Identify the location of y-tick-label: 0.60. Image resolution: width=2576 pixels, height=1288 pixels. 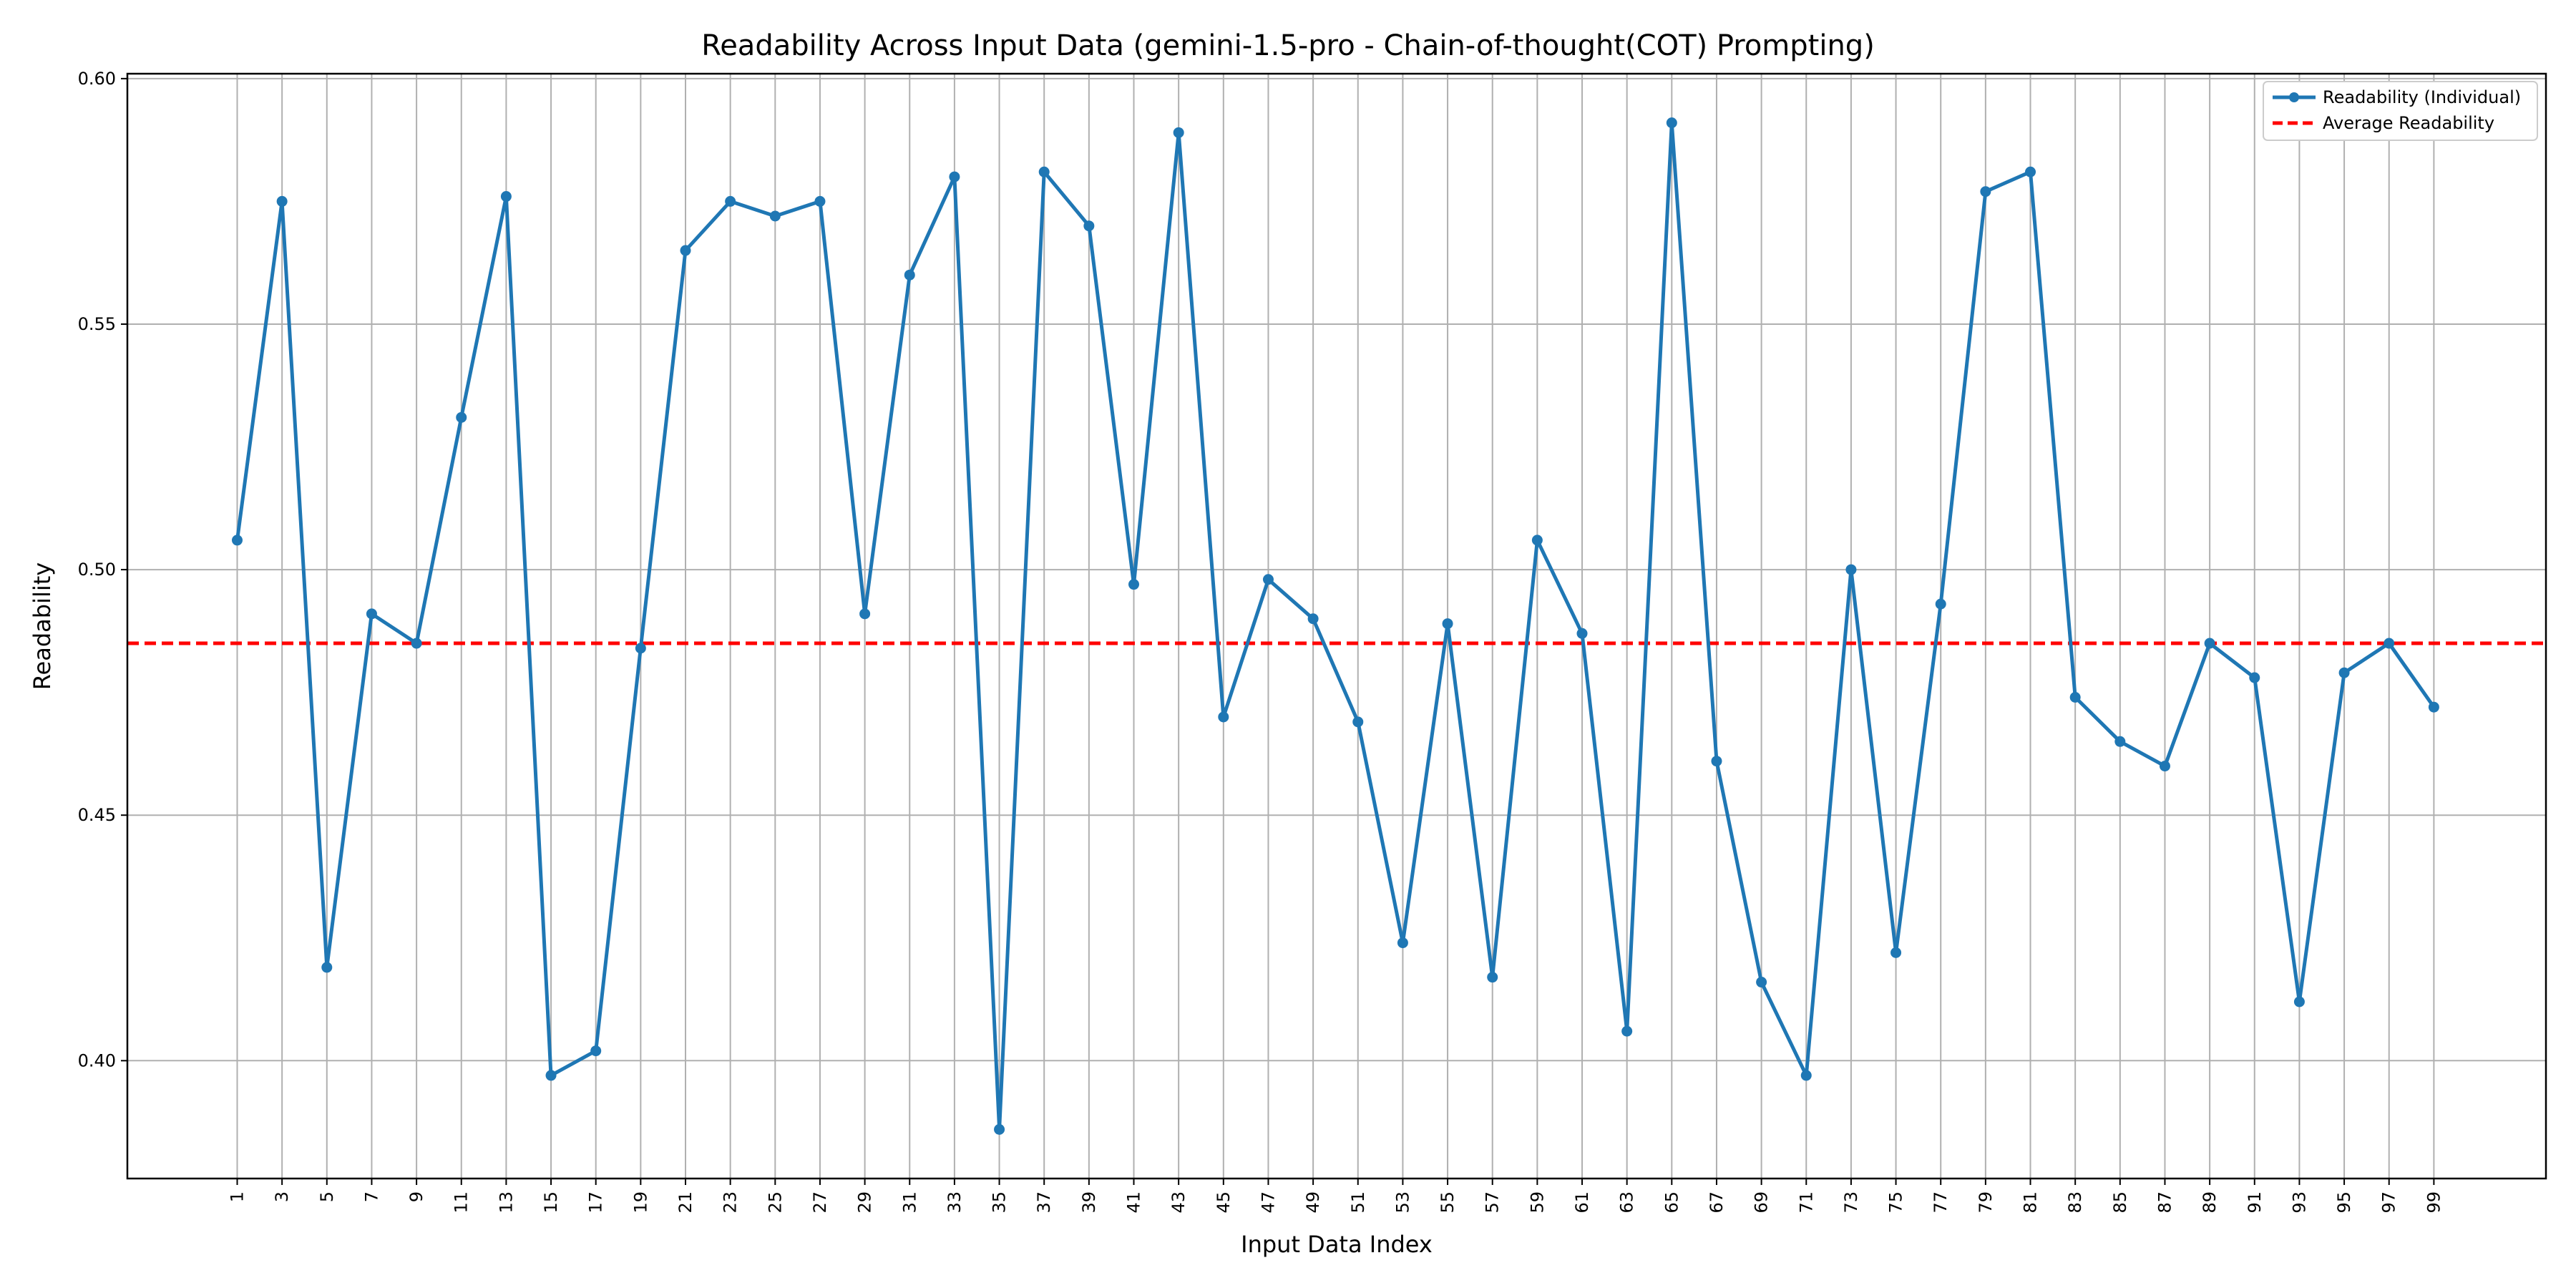
(97, 79).